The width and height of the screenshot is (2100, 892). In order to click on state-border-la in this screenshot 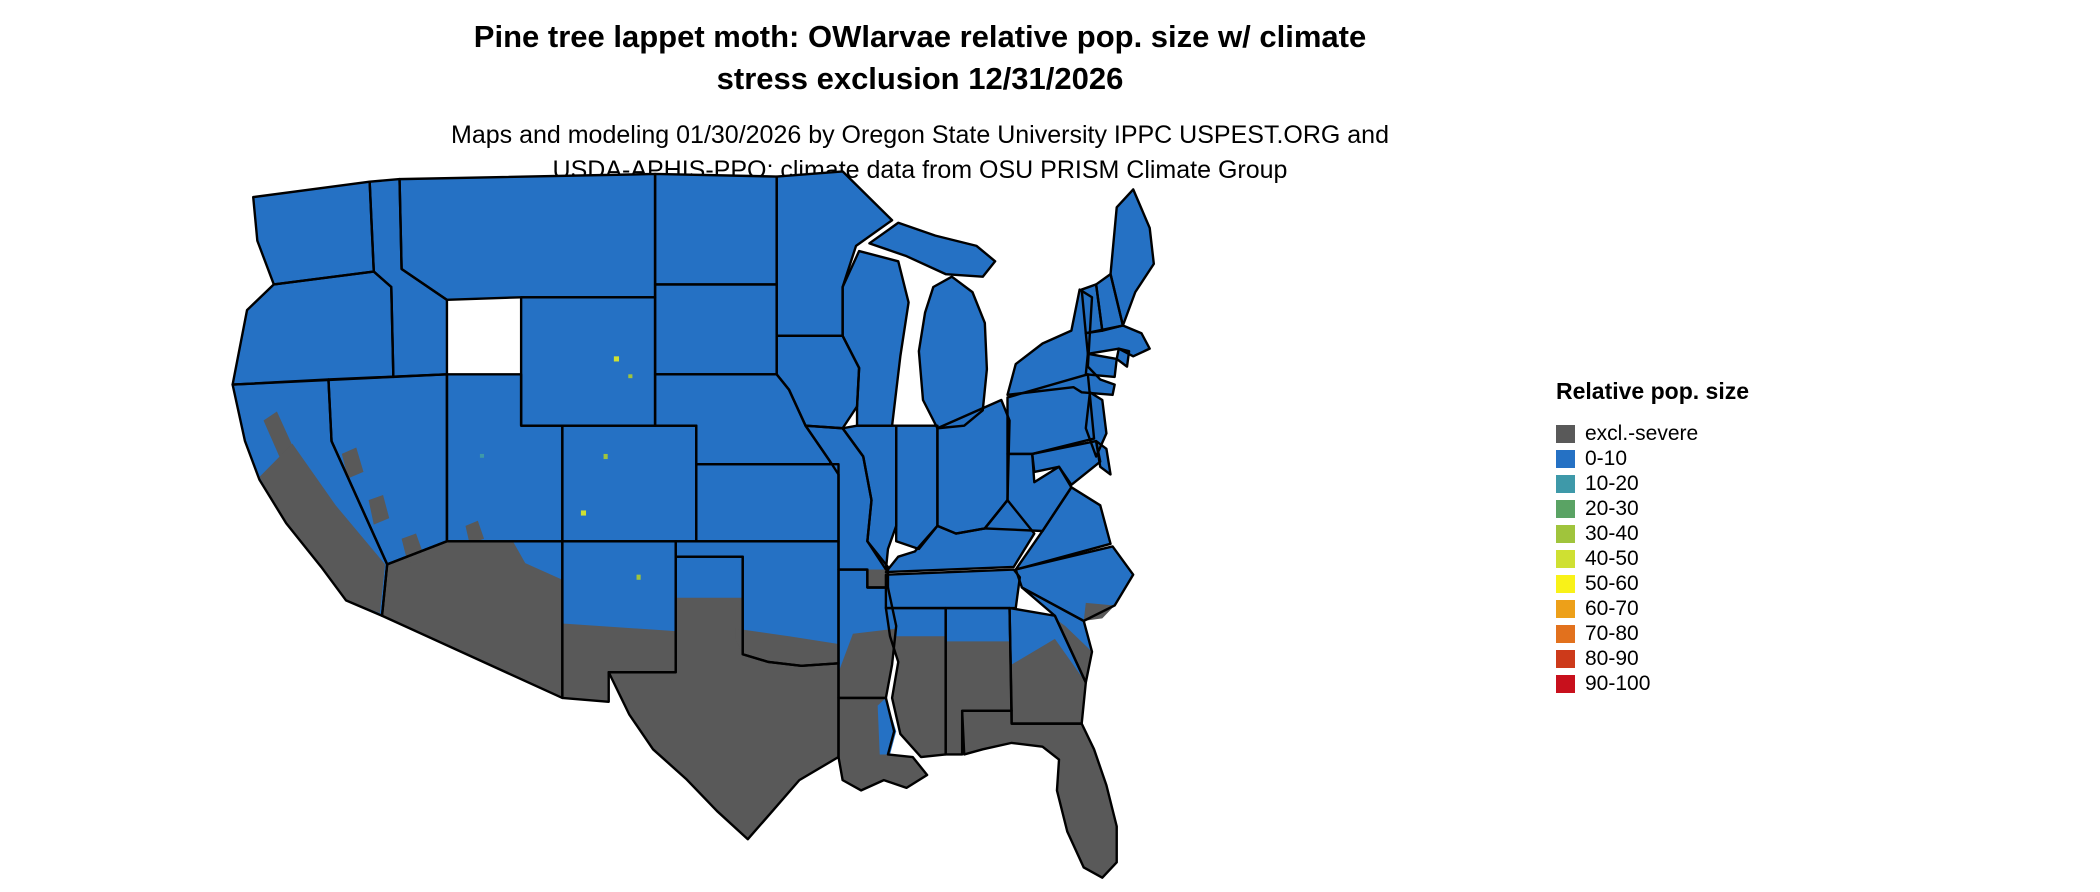, I will do `click(883, 744)`.